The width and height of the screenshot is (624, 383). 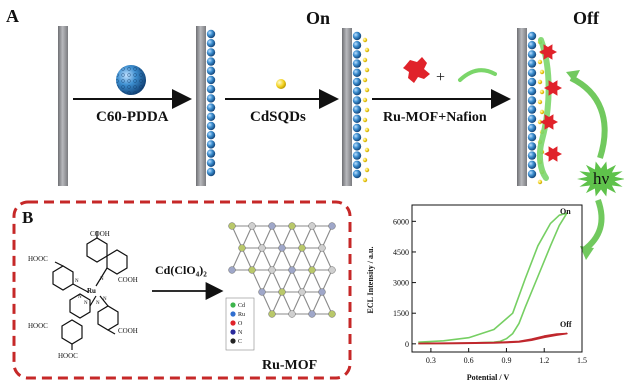 I want to click on step1-label: C60-PDDA, so click(x=132, y=117).